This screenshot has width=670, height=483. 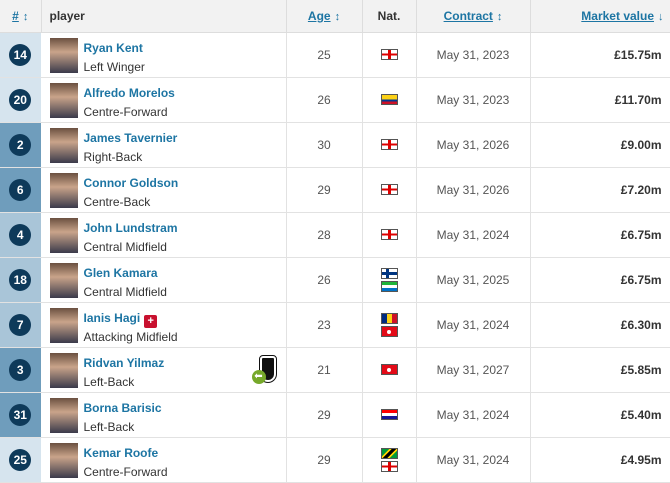 I want to click on player-name: James Tavernier, so click(x=130, y=137).